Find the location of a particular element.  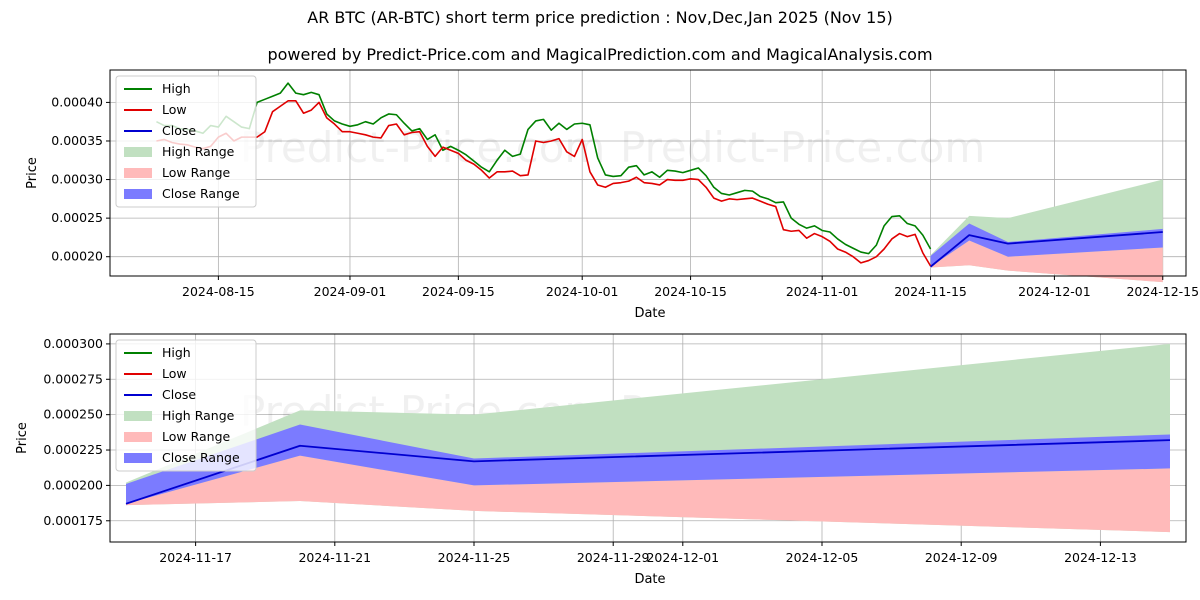

x-tick-label: 2024-12-13 is located at coordinates (1100, 557).